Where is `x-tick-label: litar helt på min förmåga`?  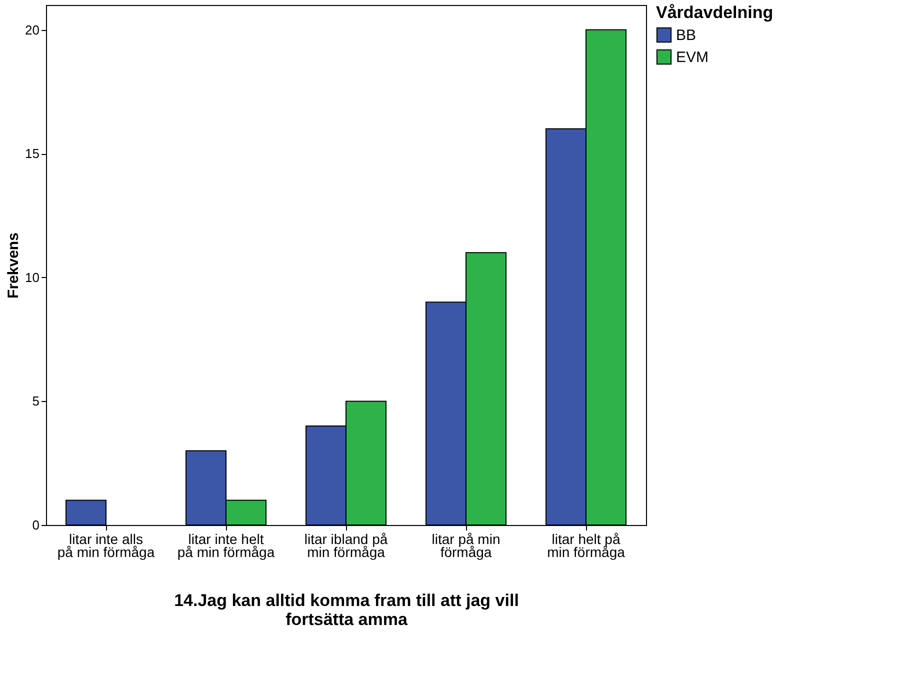
x-tick-label: litar helt på min förmåga is located at coordinates (586, 545).